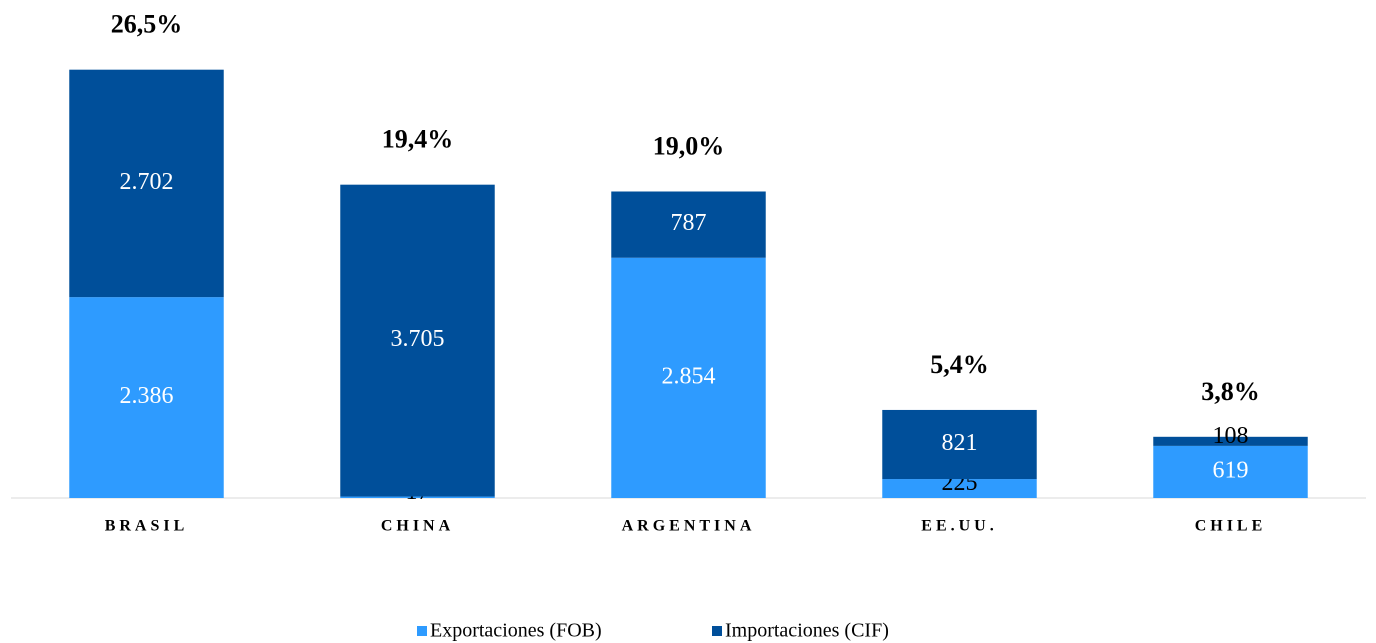  Describe the element at coordinates (689, 145) in the screenshot. I see `percent-label: 19,0%` at that location.